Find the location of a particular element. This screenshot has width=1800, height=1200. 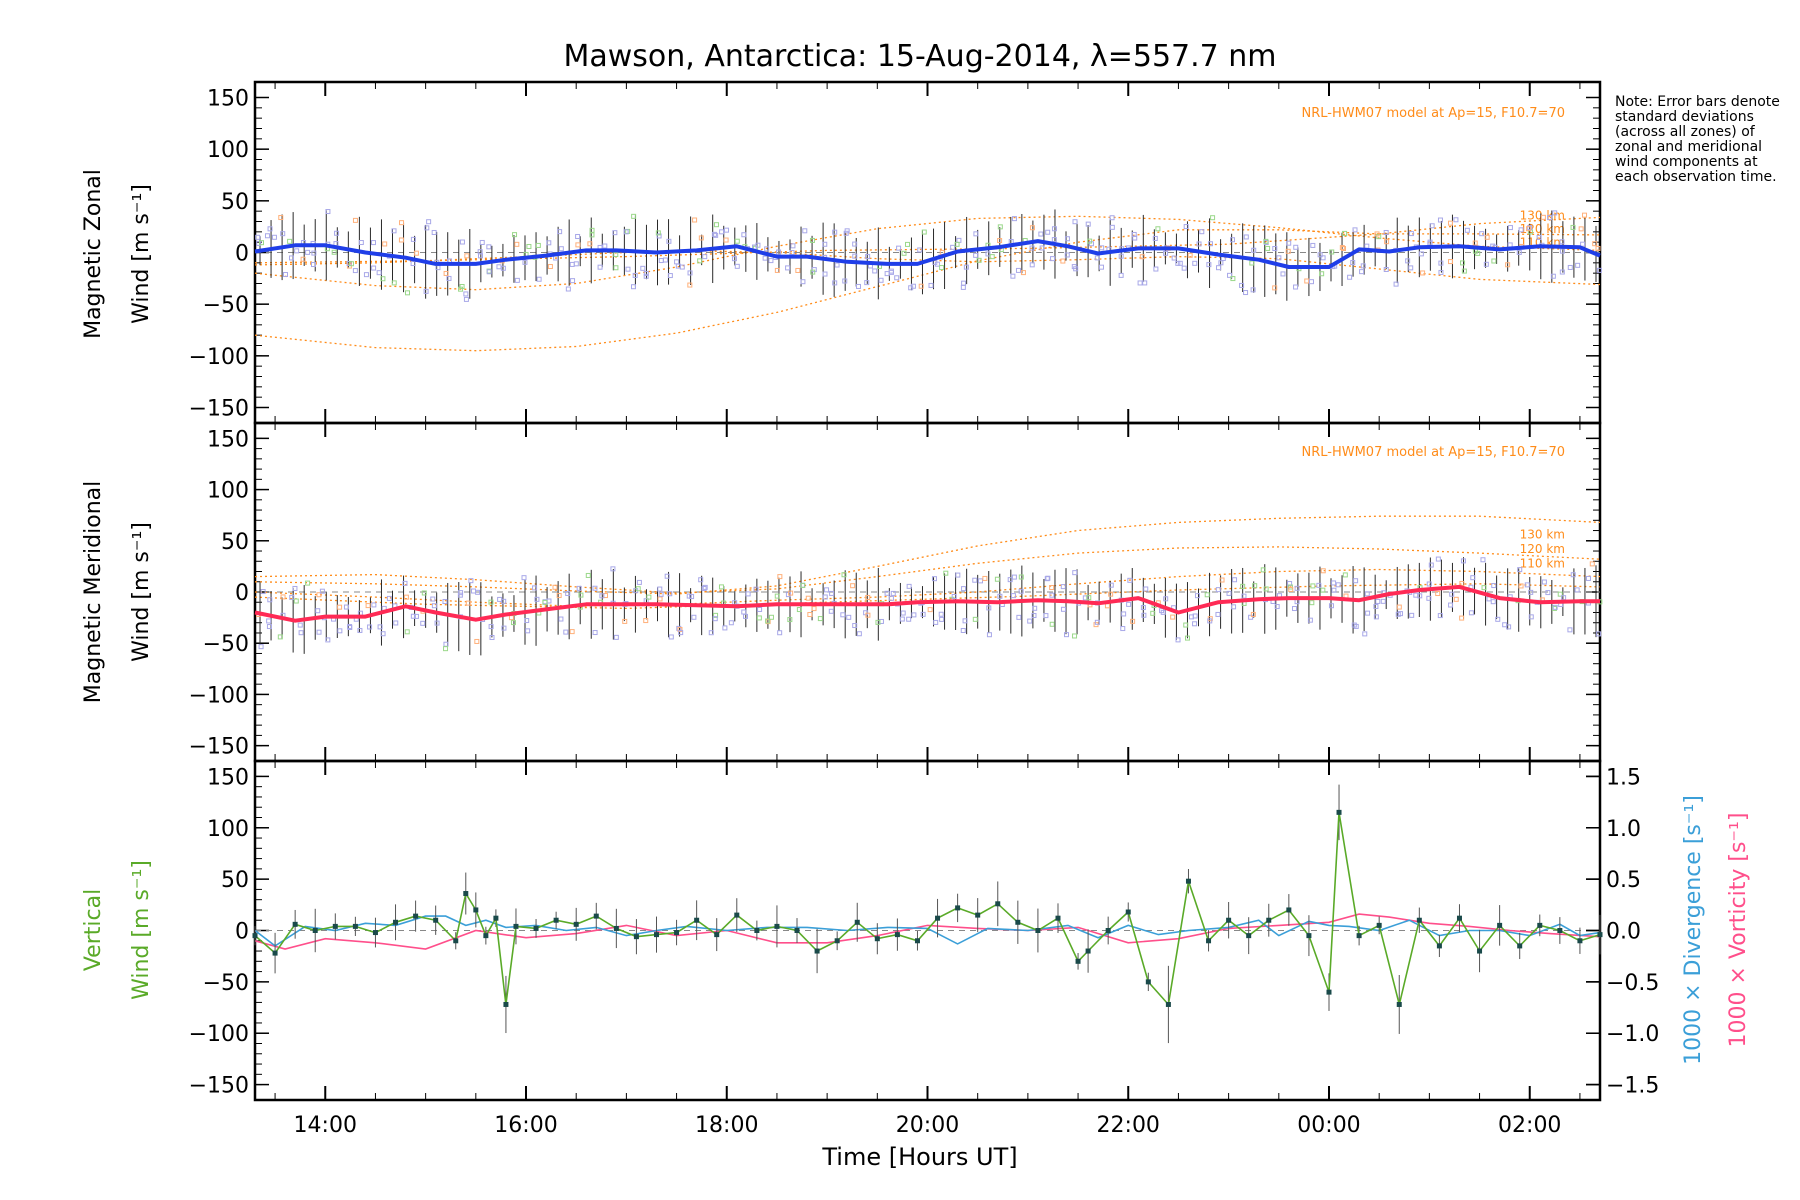

x-tick-label: 00:00 is located at coordinates (1328, 1125).